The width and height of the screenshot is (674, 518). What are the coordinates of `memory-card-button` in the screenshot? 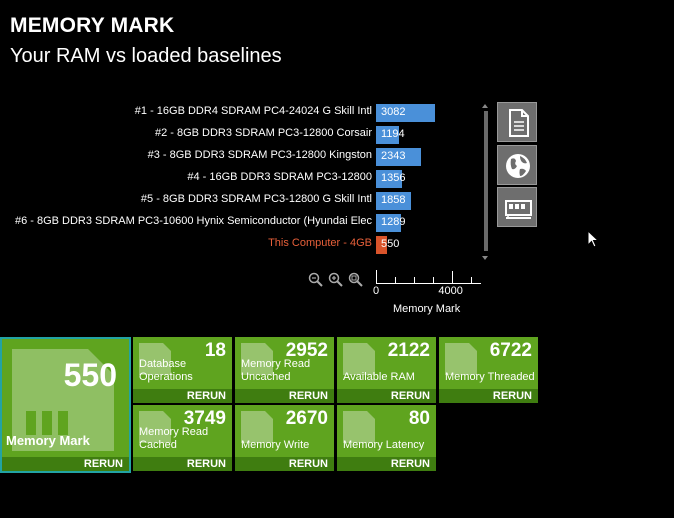 It's located at (517, 207).